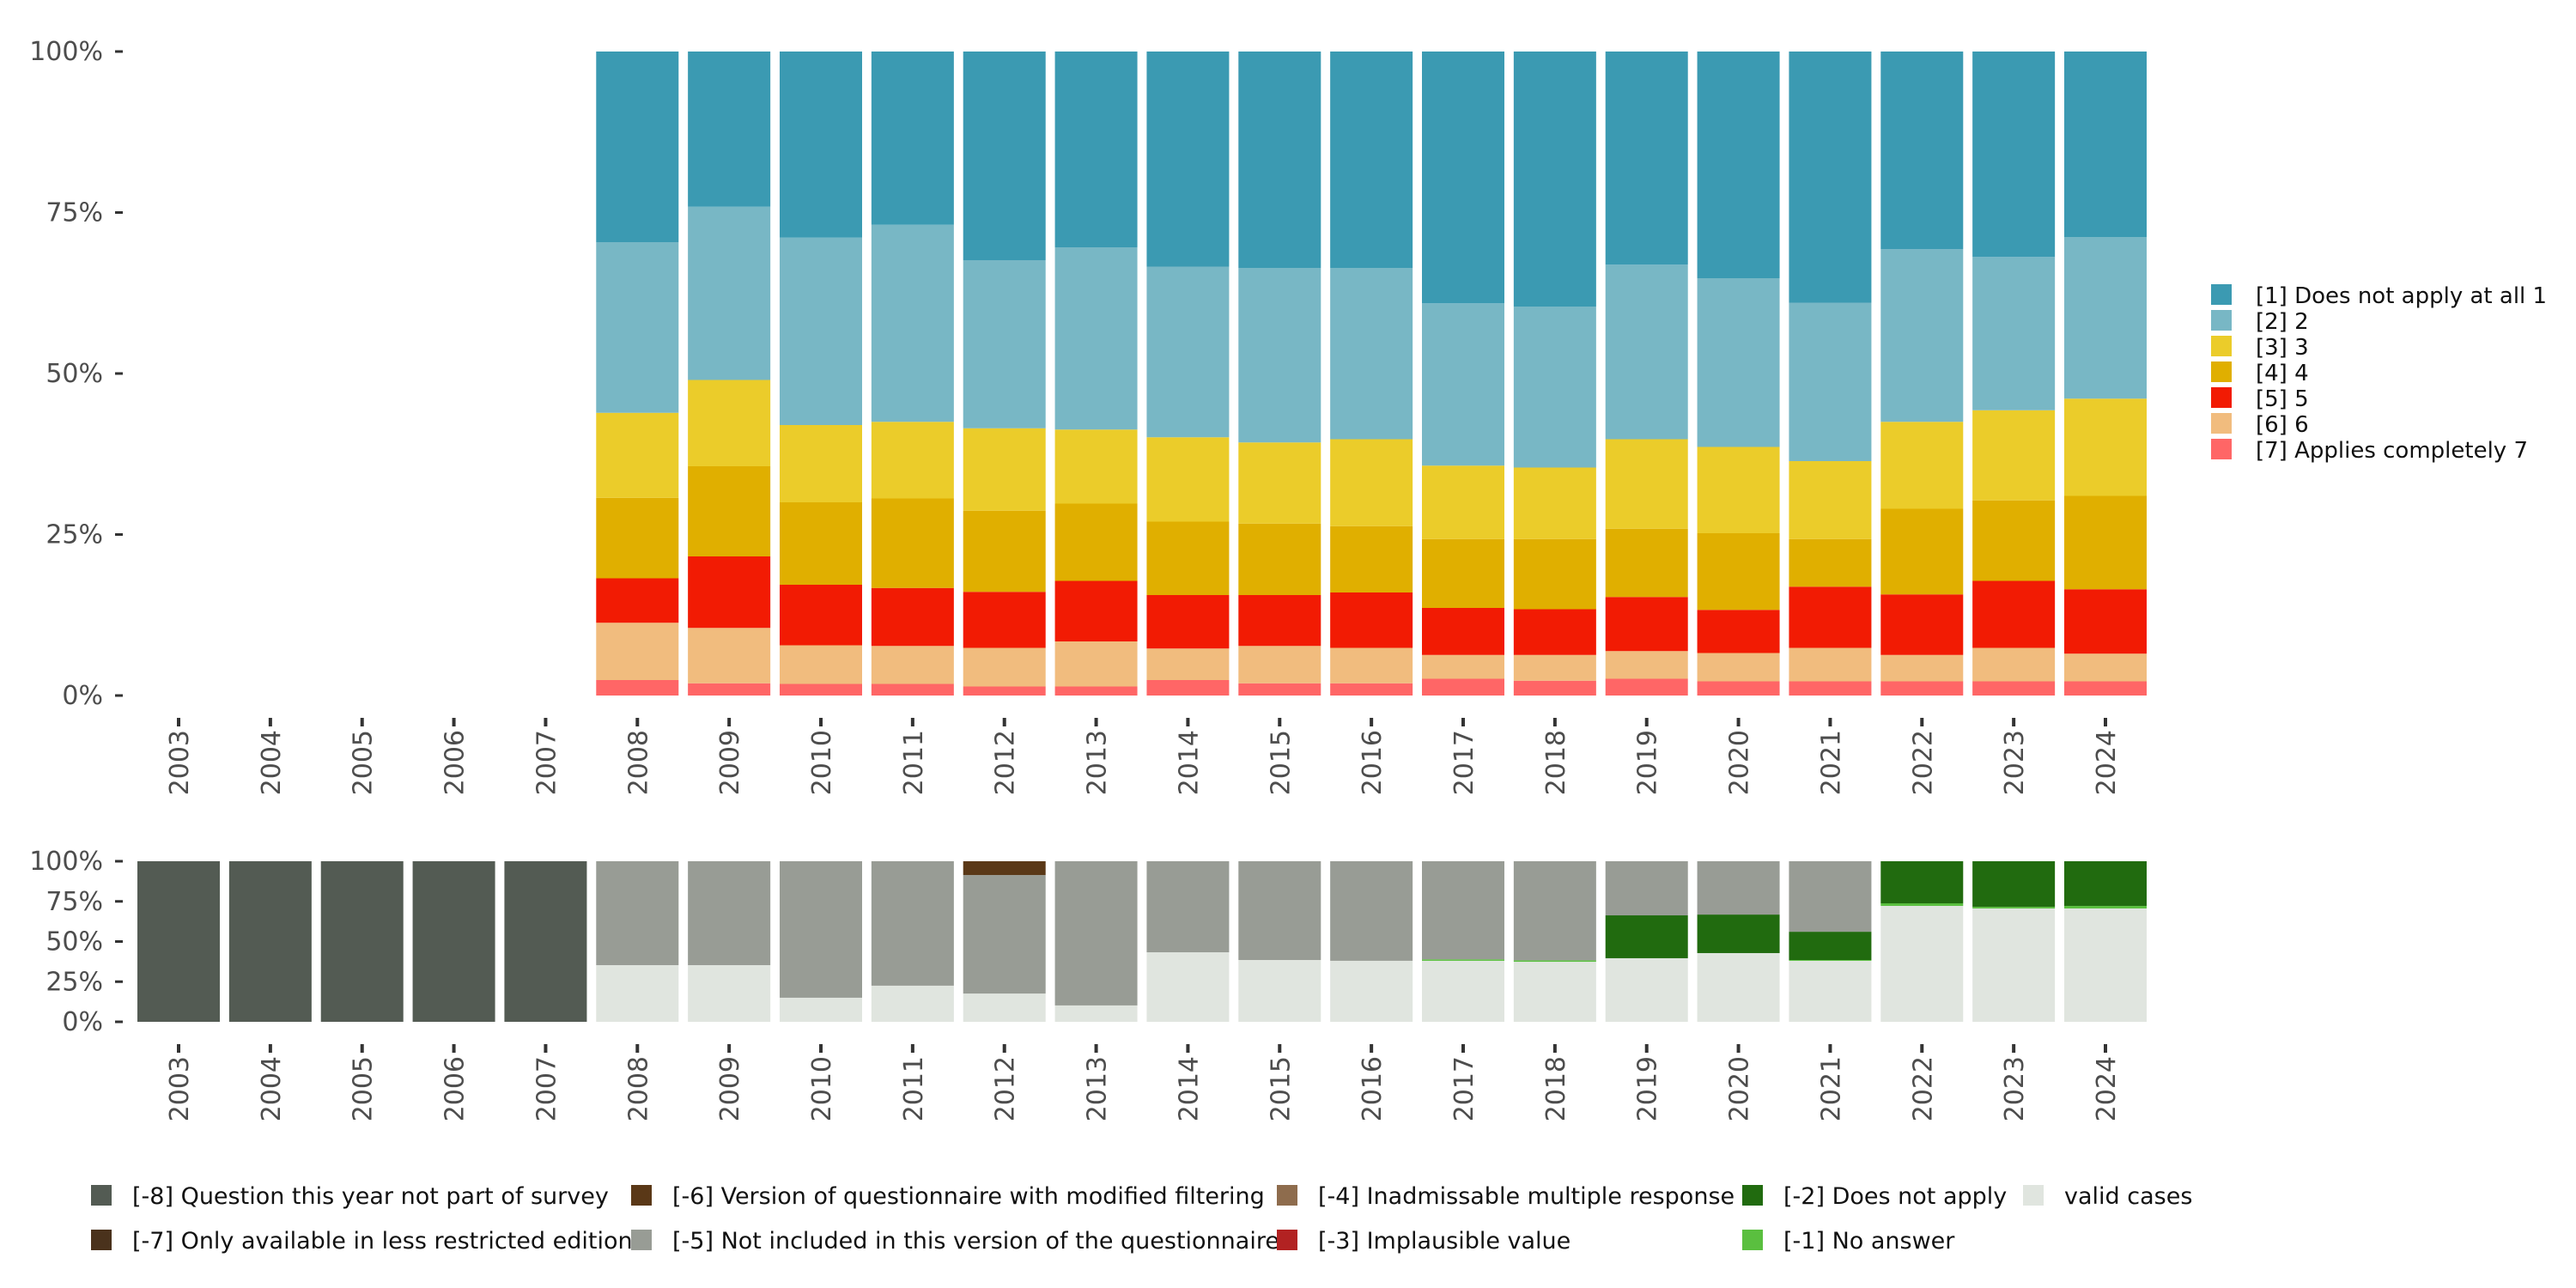 This screenshot has width=2576, height=1288. What do you see at coordinates (1740, 762) in the screenshot?
I see `x-tick-label: 2020` at bounding box center [1740, 762].